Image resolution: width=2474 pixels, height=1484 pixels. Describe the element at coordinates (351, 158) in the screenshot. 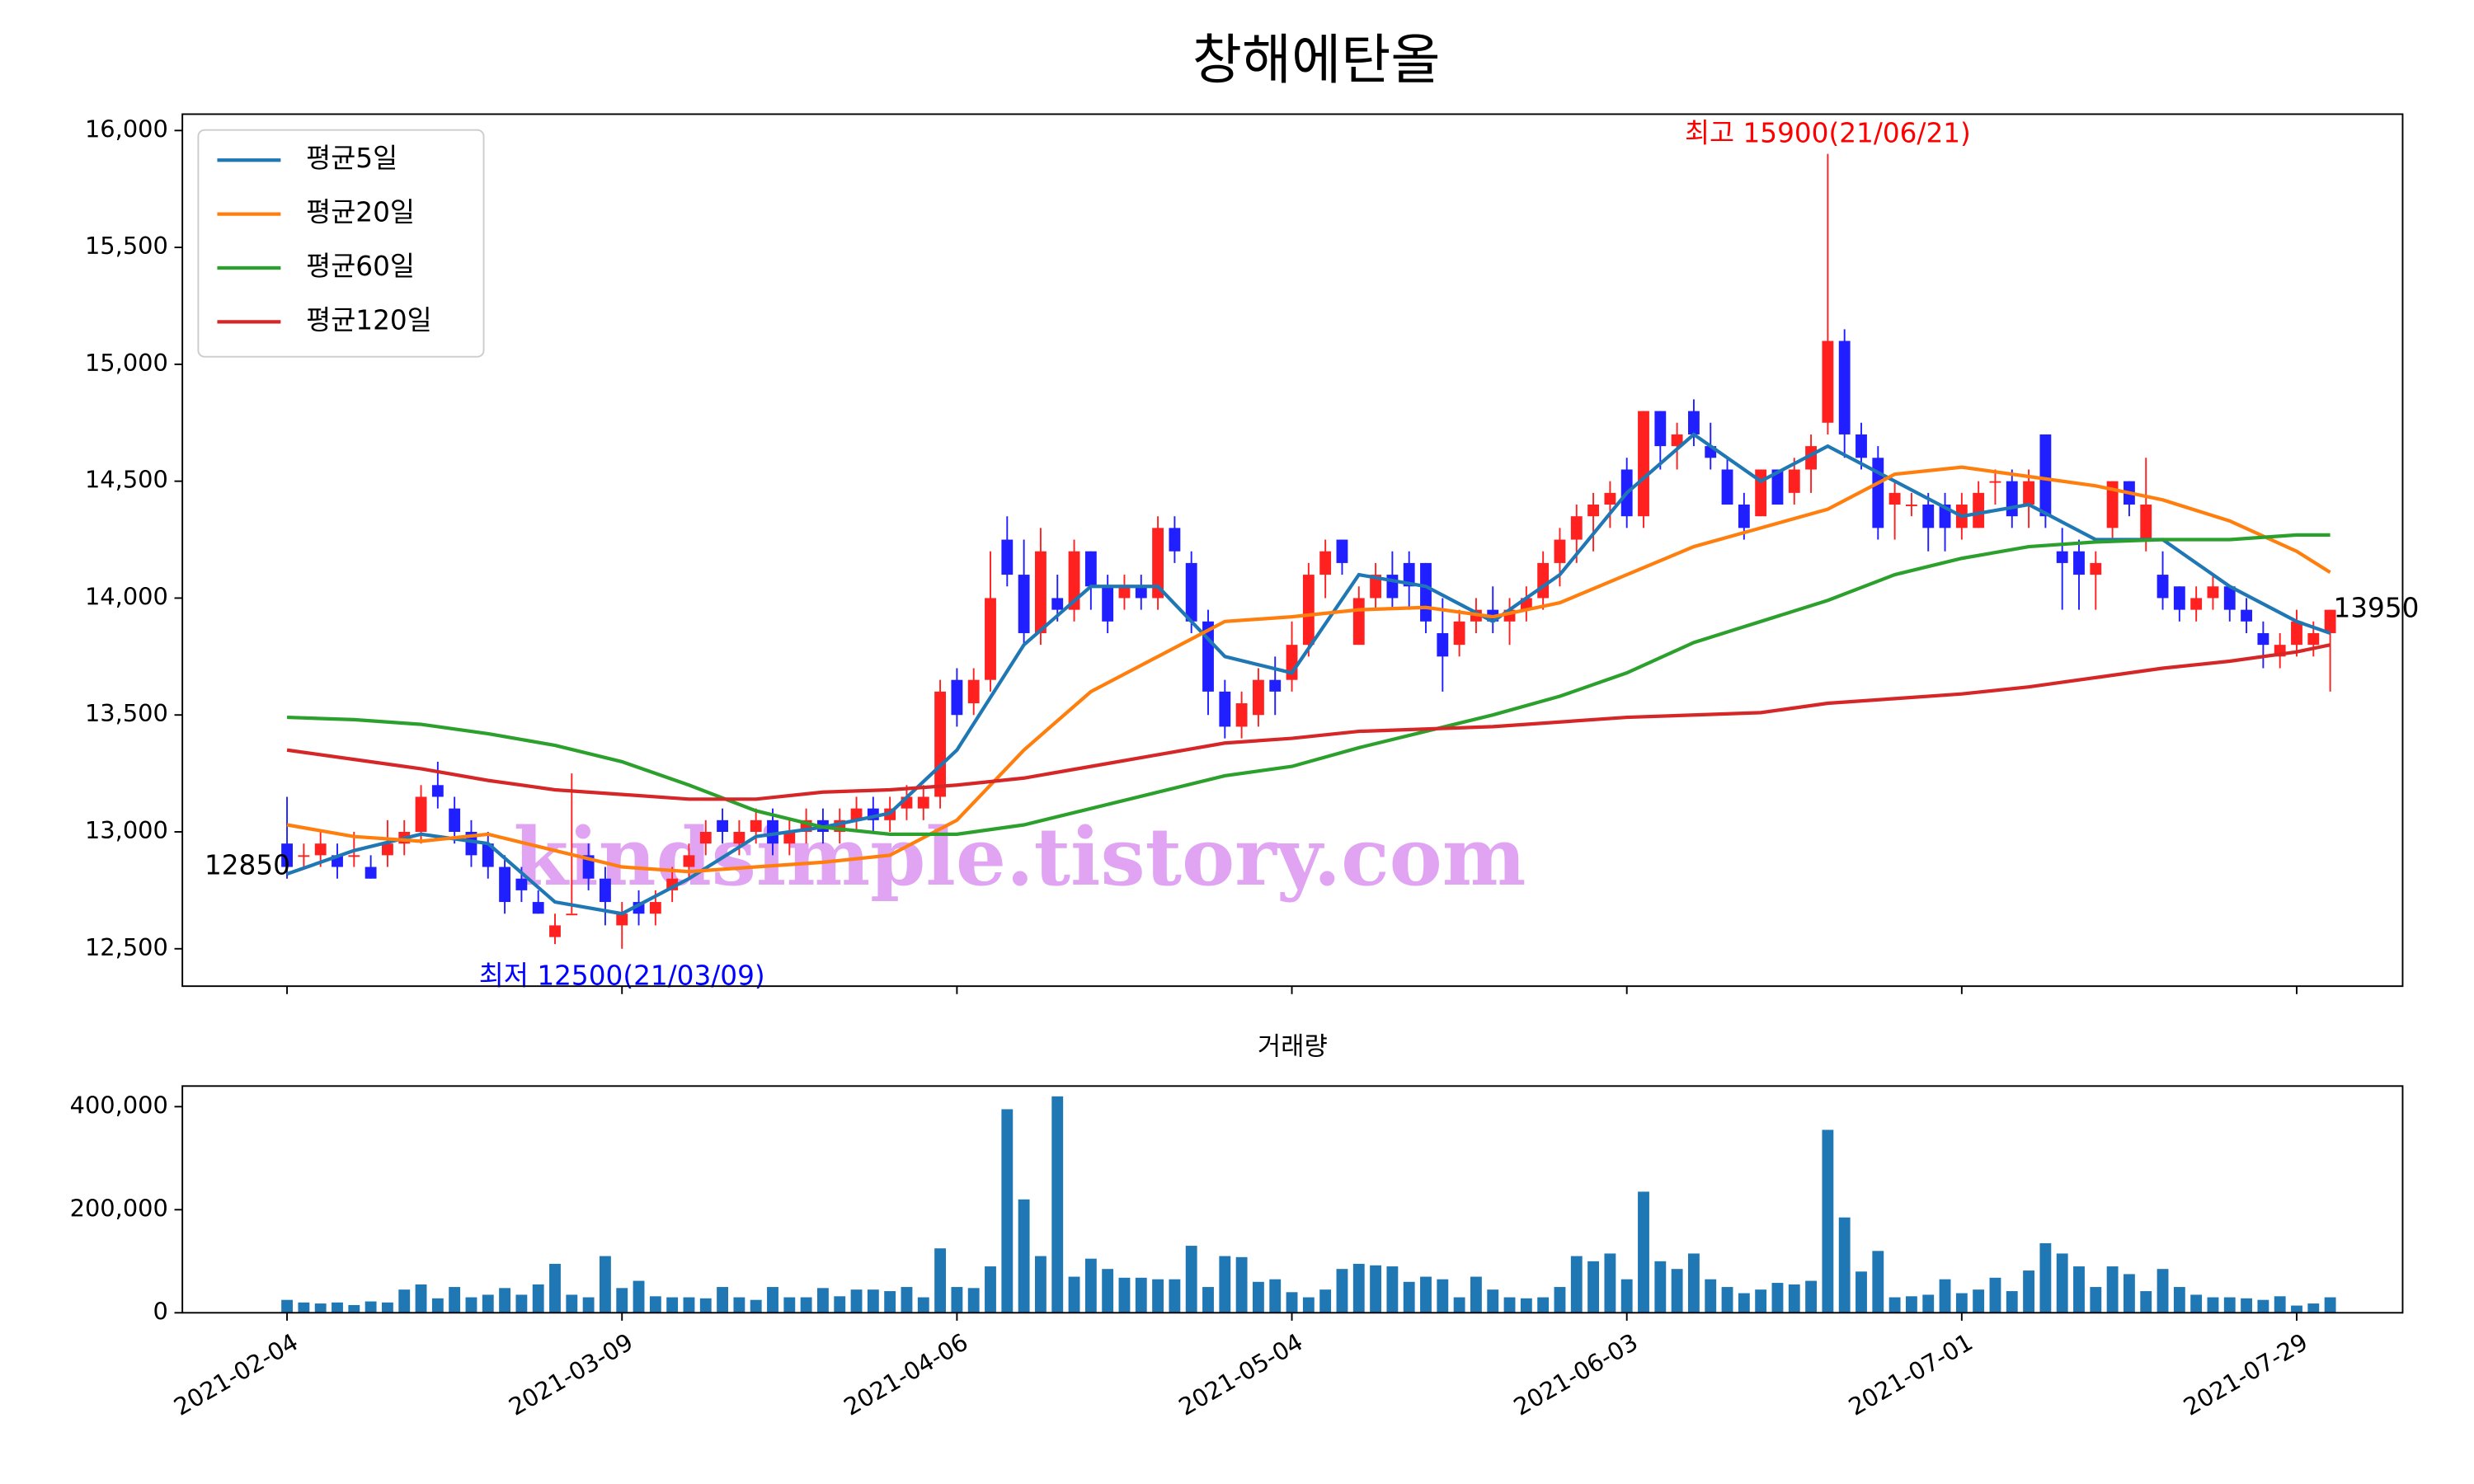

I see `legend-label: 평균5일` at that location.